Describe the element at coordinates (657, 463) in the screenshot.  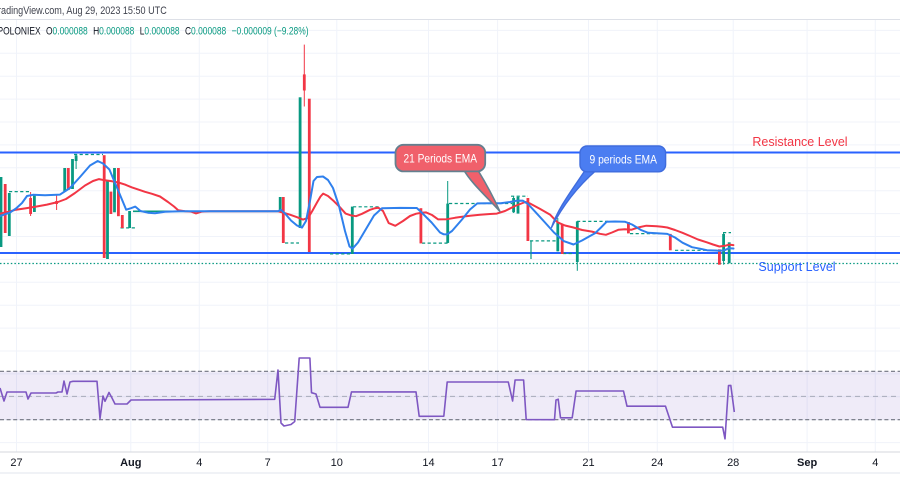
I see `svg-text: 24` at that location.